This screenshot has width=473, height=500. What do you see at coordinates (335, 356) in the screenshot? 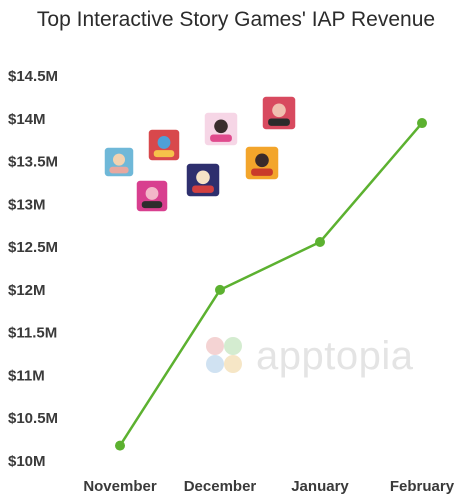
I see `watermark-text: apptopia` at bounding box center [335, 356].